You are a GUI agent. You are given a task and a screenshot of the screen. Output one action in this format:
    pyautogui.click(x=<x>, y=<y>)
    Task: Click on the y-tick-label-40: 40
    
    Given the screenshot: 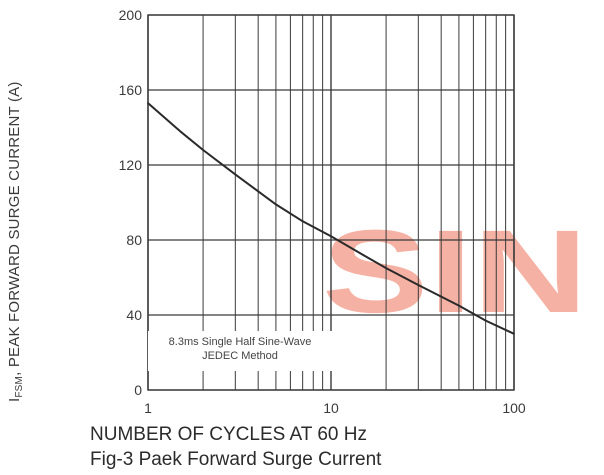 What is the action you would take?
    pyautogui.click(x=134, y=315)
    